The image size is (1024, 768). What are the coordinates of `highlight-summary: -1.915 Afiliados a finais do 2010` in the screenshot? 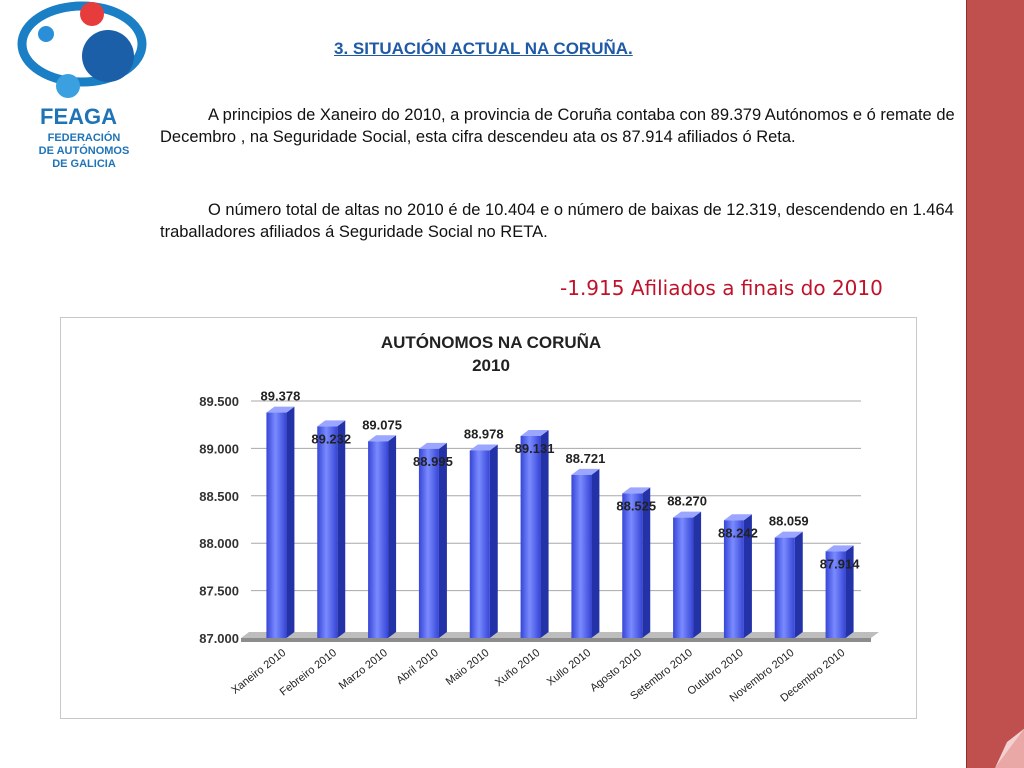 It's located at (721, 288).